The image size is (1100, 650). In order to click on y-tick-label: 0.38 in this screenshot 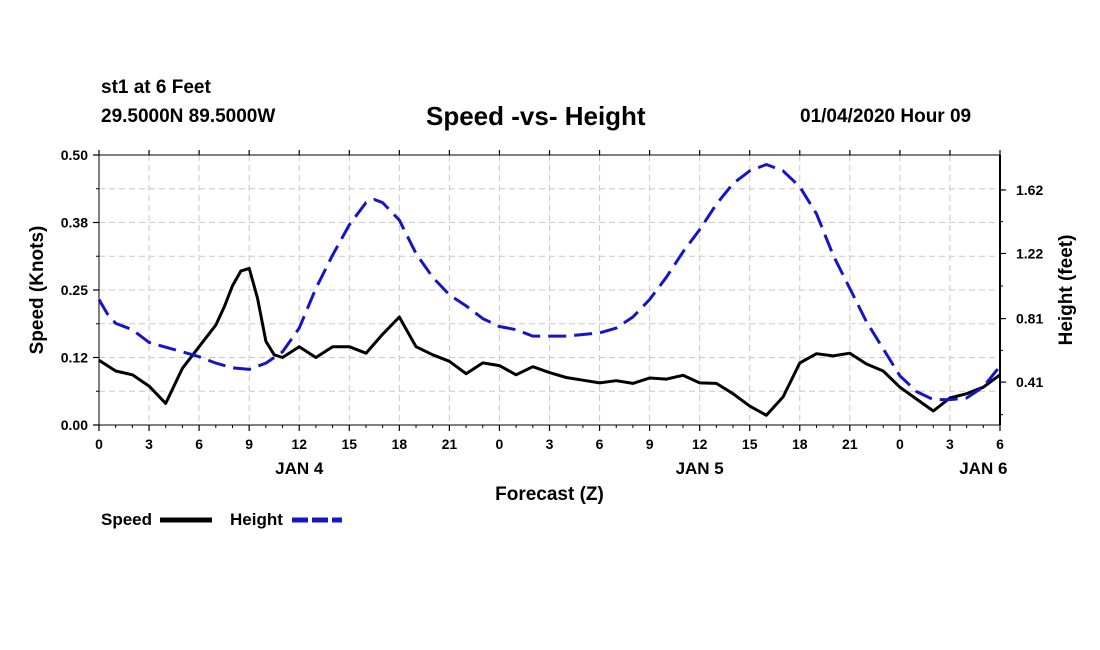, I will do `click(74, 223)`.